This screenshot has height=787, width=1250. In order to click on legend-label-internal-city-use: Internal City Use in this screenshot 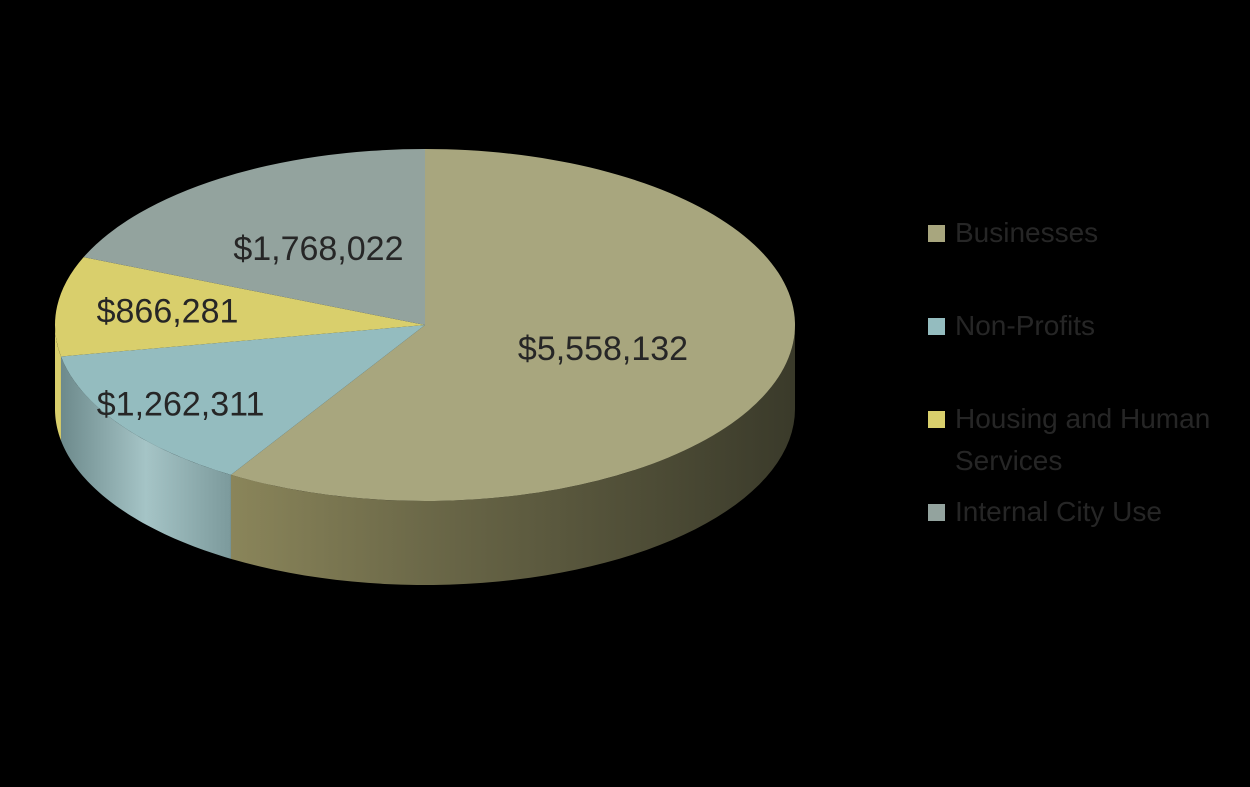, I will do `click(1058, 511)`.